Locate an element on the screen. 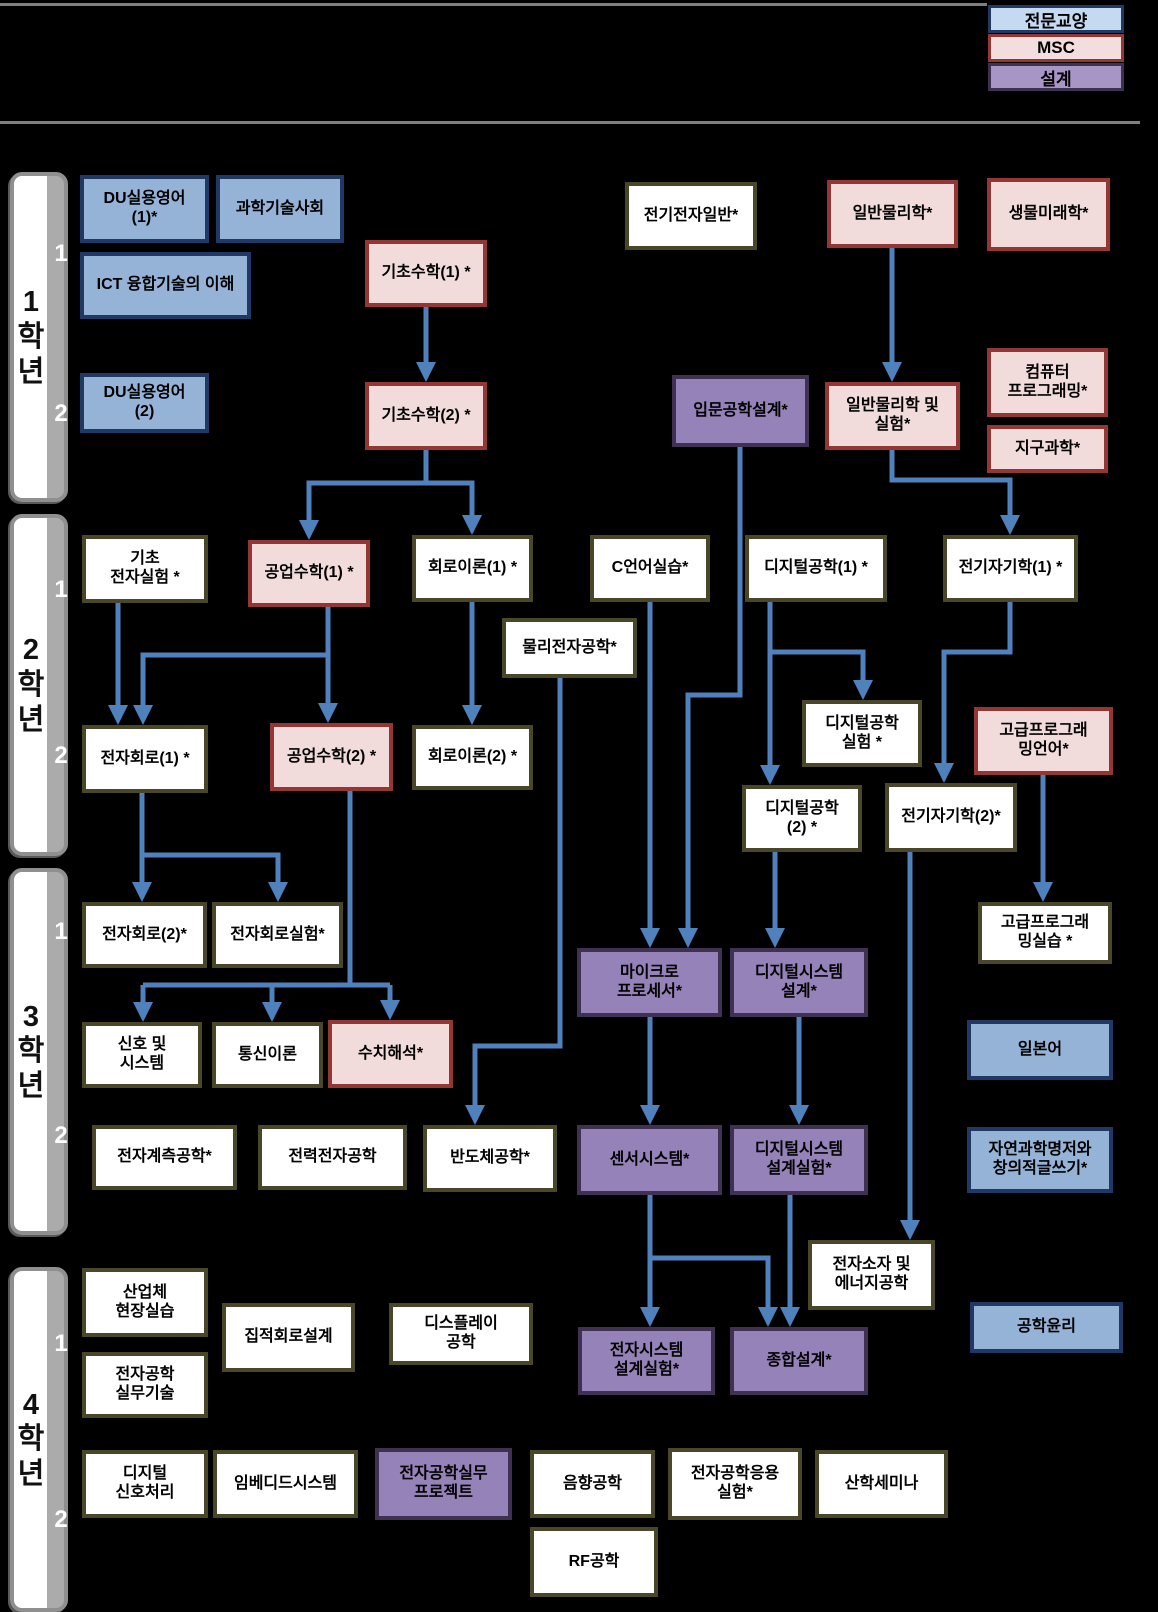 Image resolution: width=1158 pixels, height=1612 pixels. course-semiconductor-engineering: 반도체공학* is located at coordinates (490, 1158).